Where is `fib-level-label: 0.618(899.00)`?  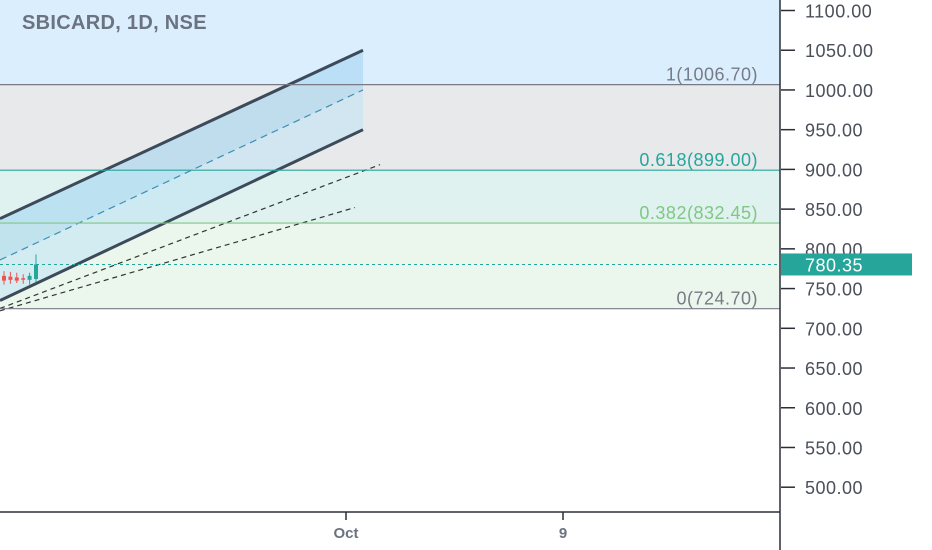
fib-level-label: 0.618(899.00) is located at coordinates (698, 160).